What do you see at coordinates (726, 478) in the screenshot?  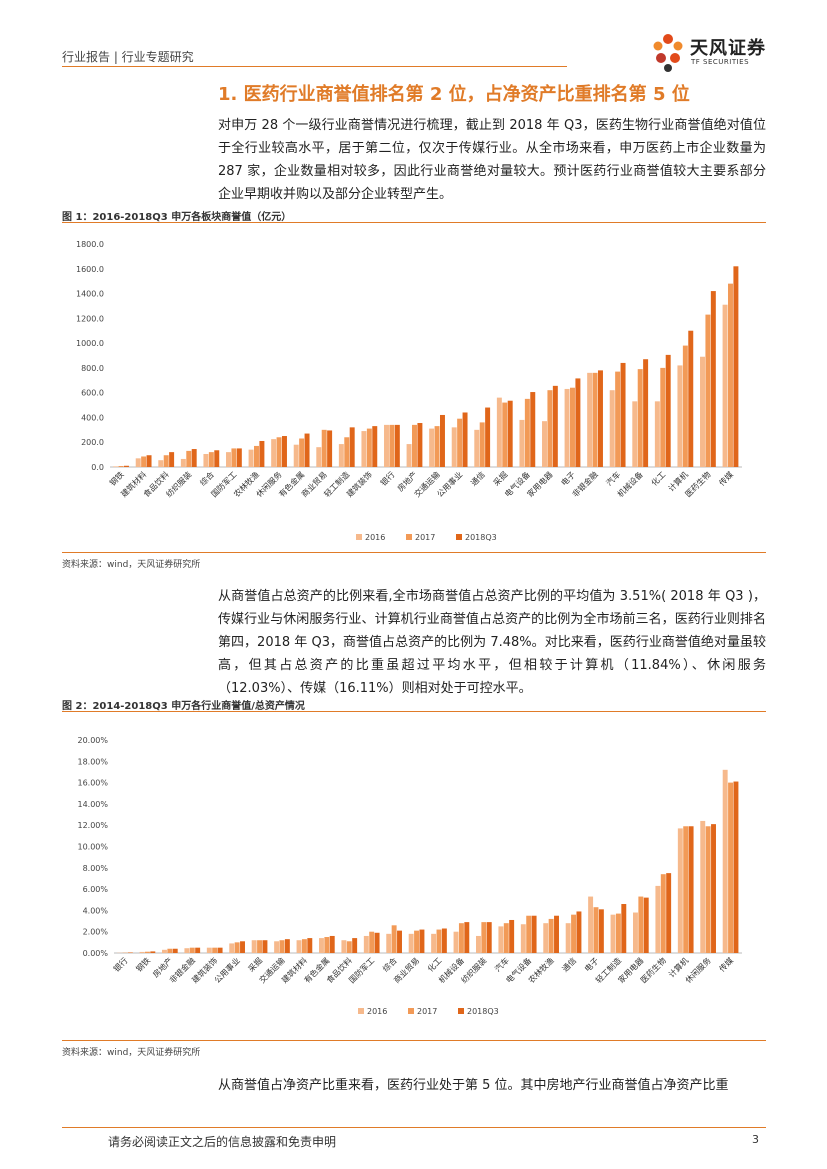 I see `x-tick-label: 传媒` at bounding box center [726, 478].